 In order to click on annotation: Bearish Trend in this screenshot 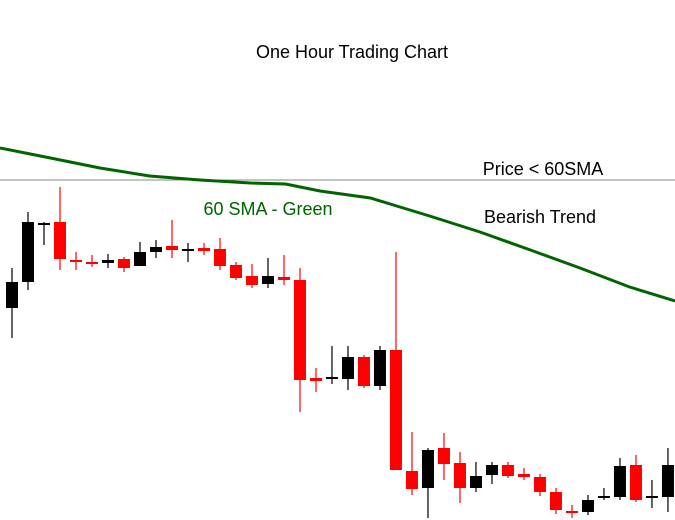, I will do `click(540, 217)`.